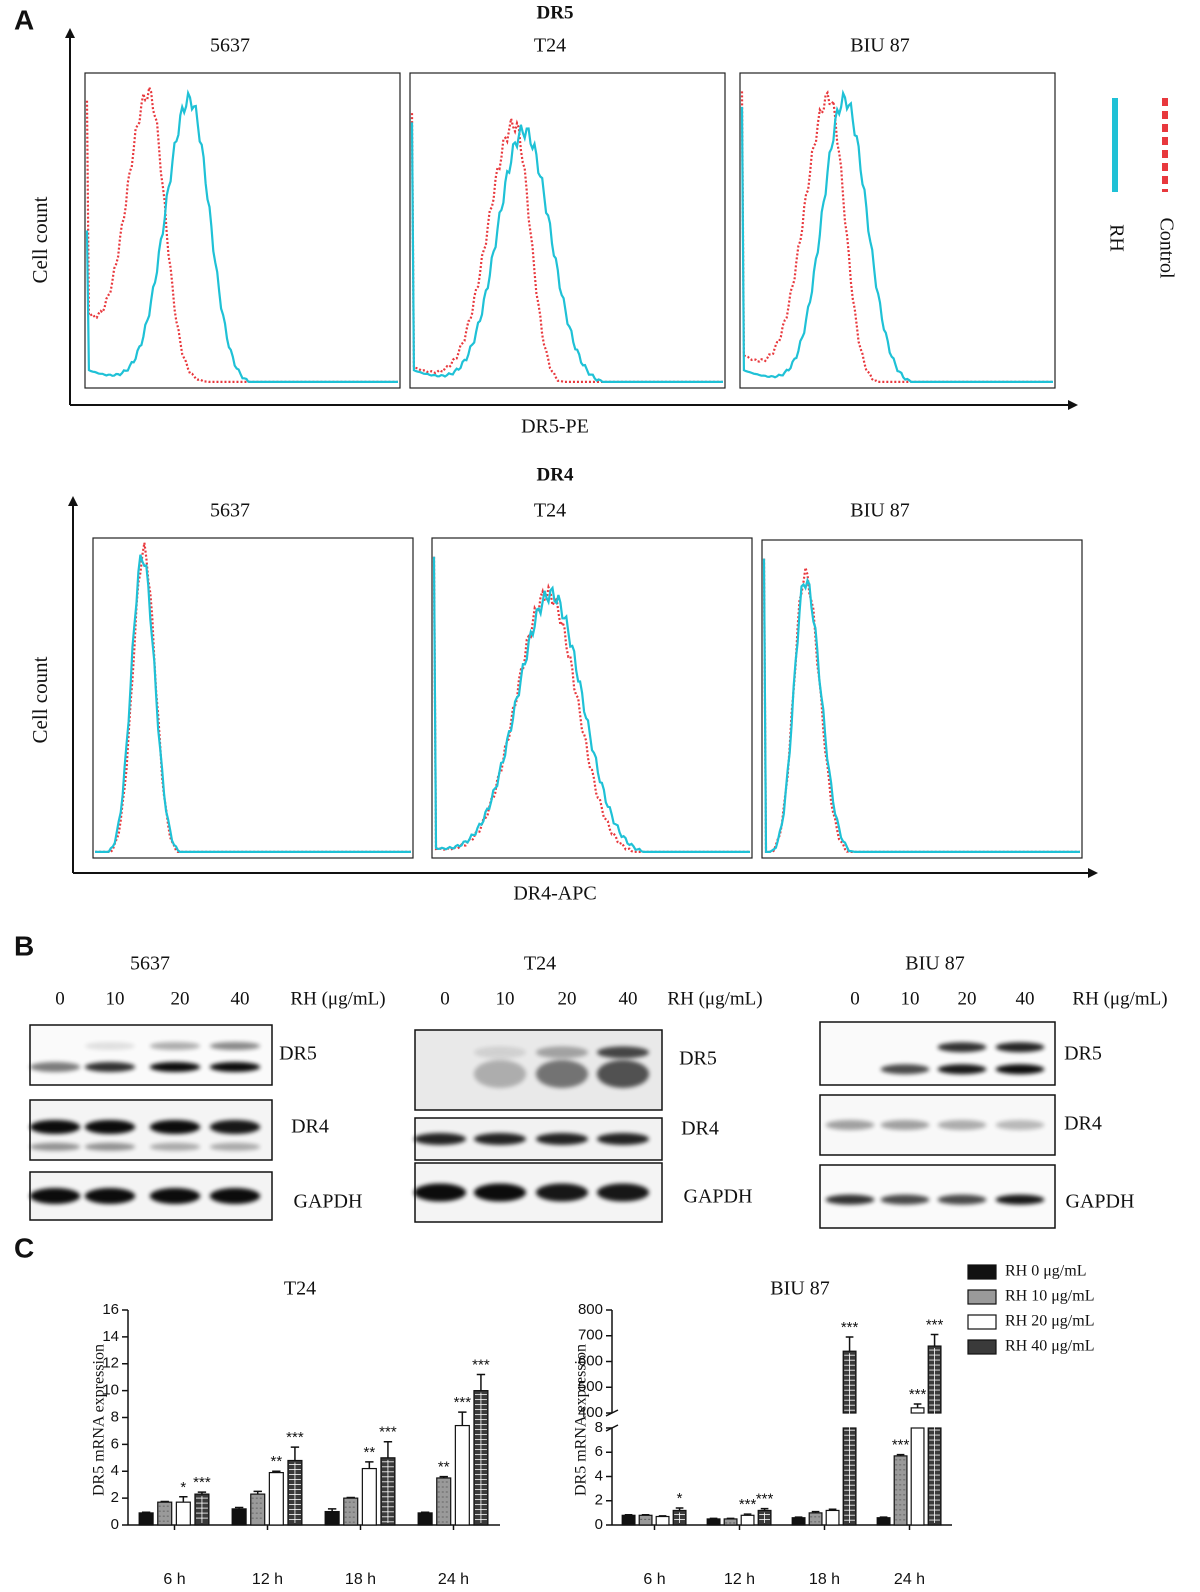 This screenshot has height=1592, width=1200. I want to click on protein-label: GAPDH, so click(328, 1202).